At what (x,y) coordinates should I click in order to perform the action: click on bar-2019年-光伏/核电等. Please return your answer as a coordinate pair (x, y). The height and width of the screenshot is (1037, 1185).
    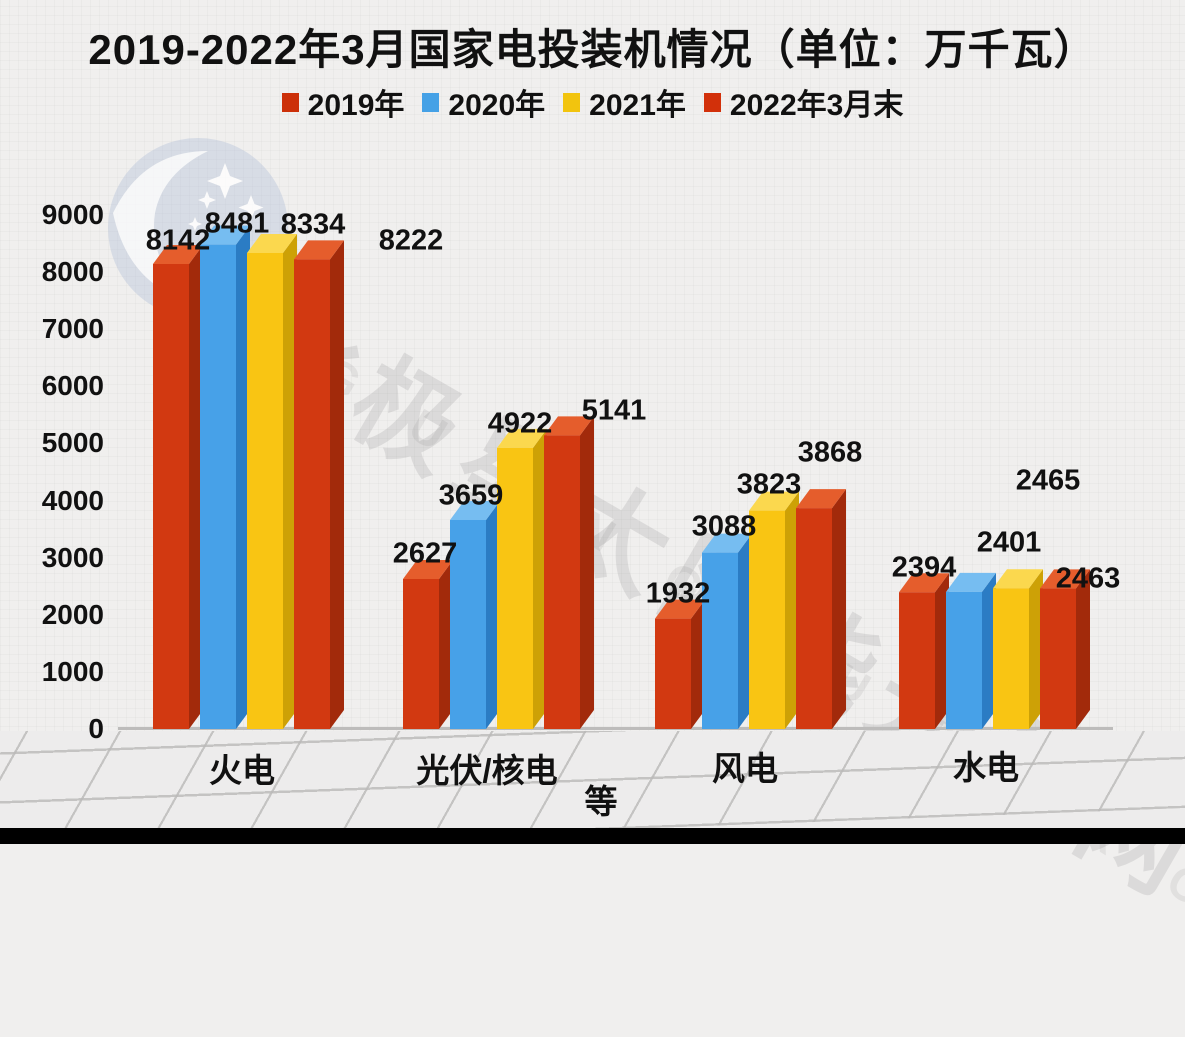
    Looking at the image, I should click on (428, 644).